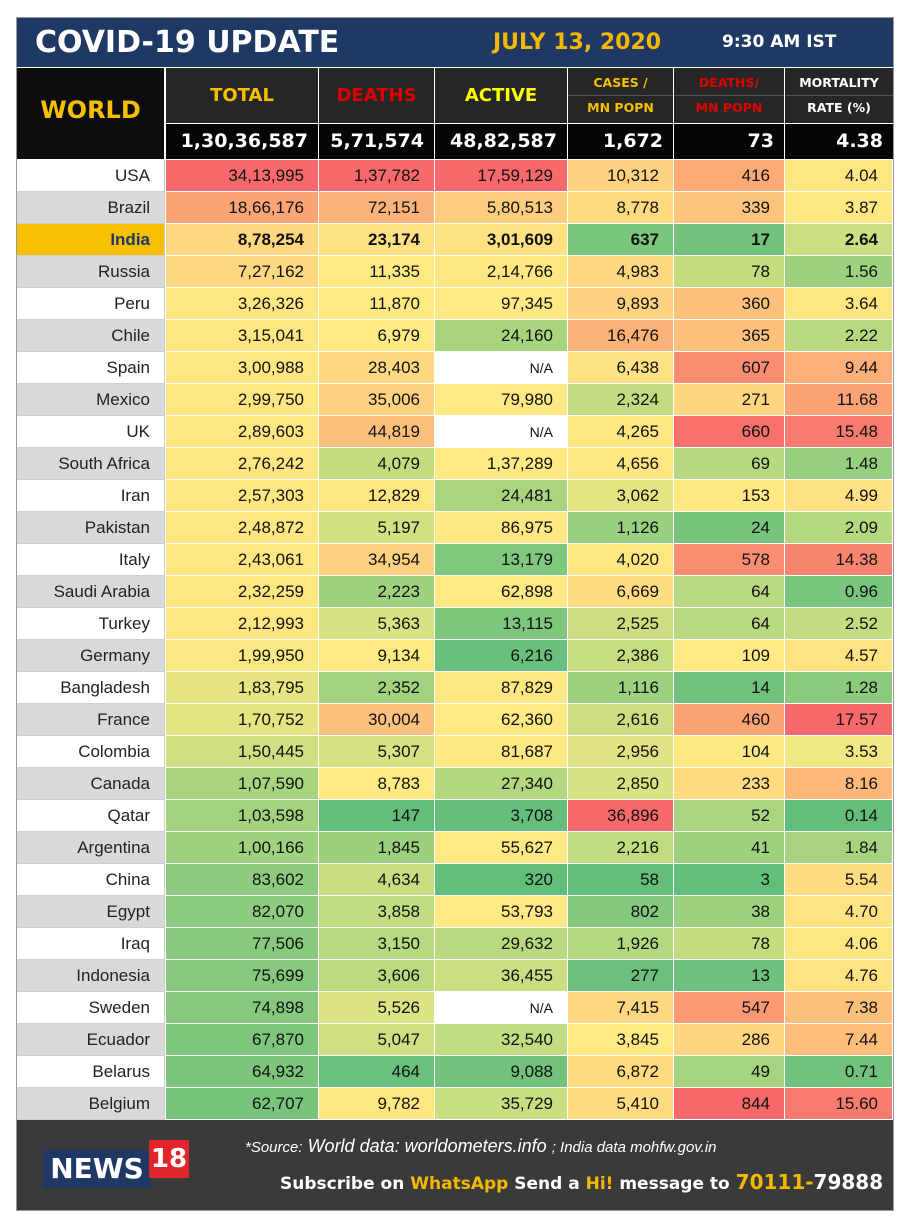 The image size is (914, 1228). Describe the element at coordinates (621, 752) in the screenshot. I see `cell-cases-mn: 2,956` at that location.